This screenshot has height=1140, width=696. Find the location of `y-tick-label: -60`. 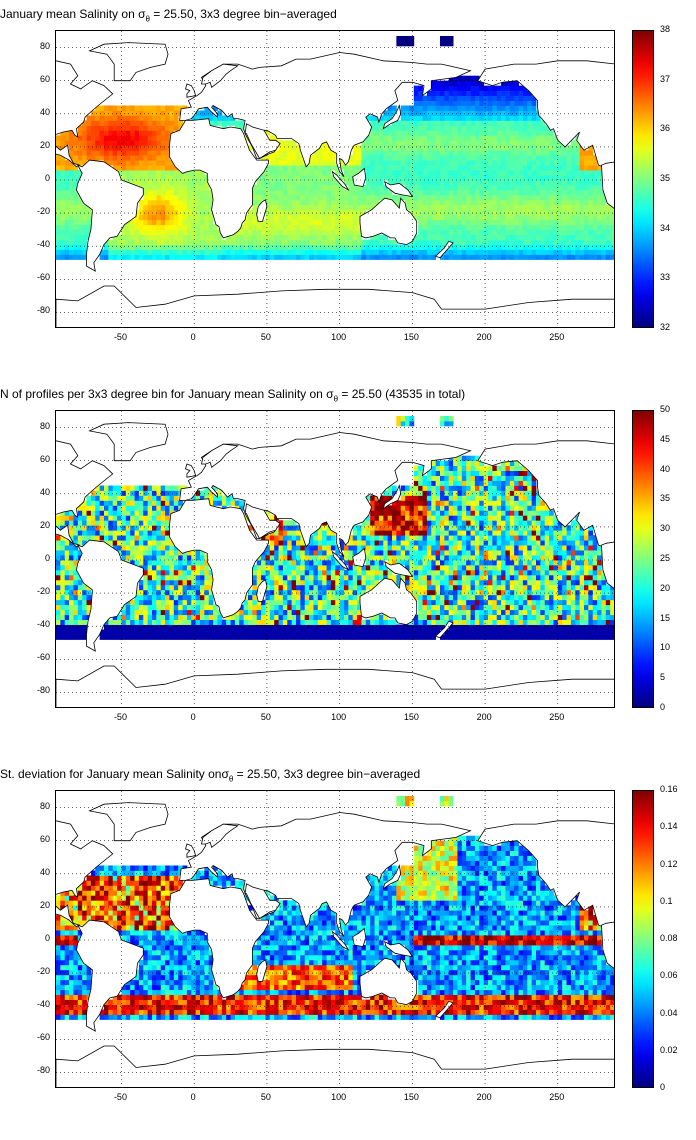

y-tick-label: -60 is located at coordinates (43, 277).